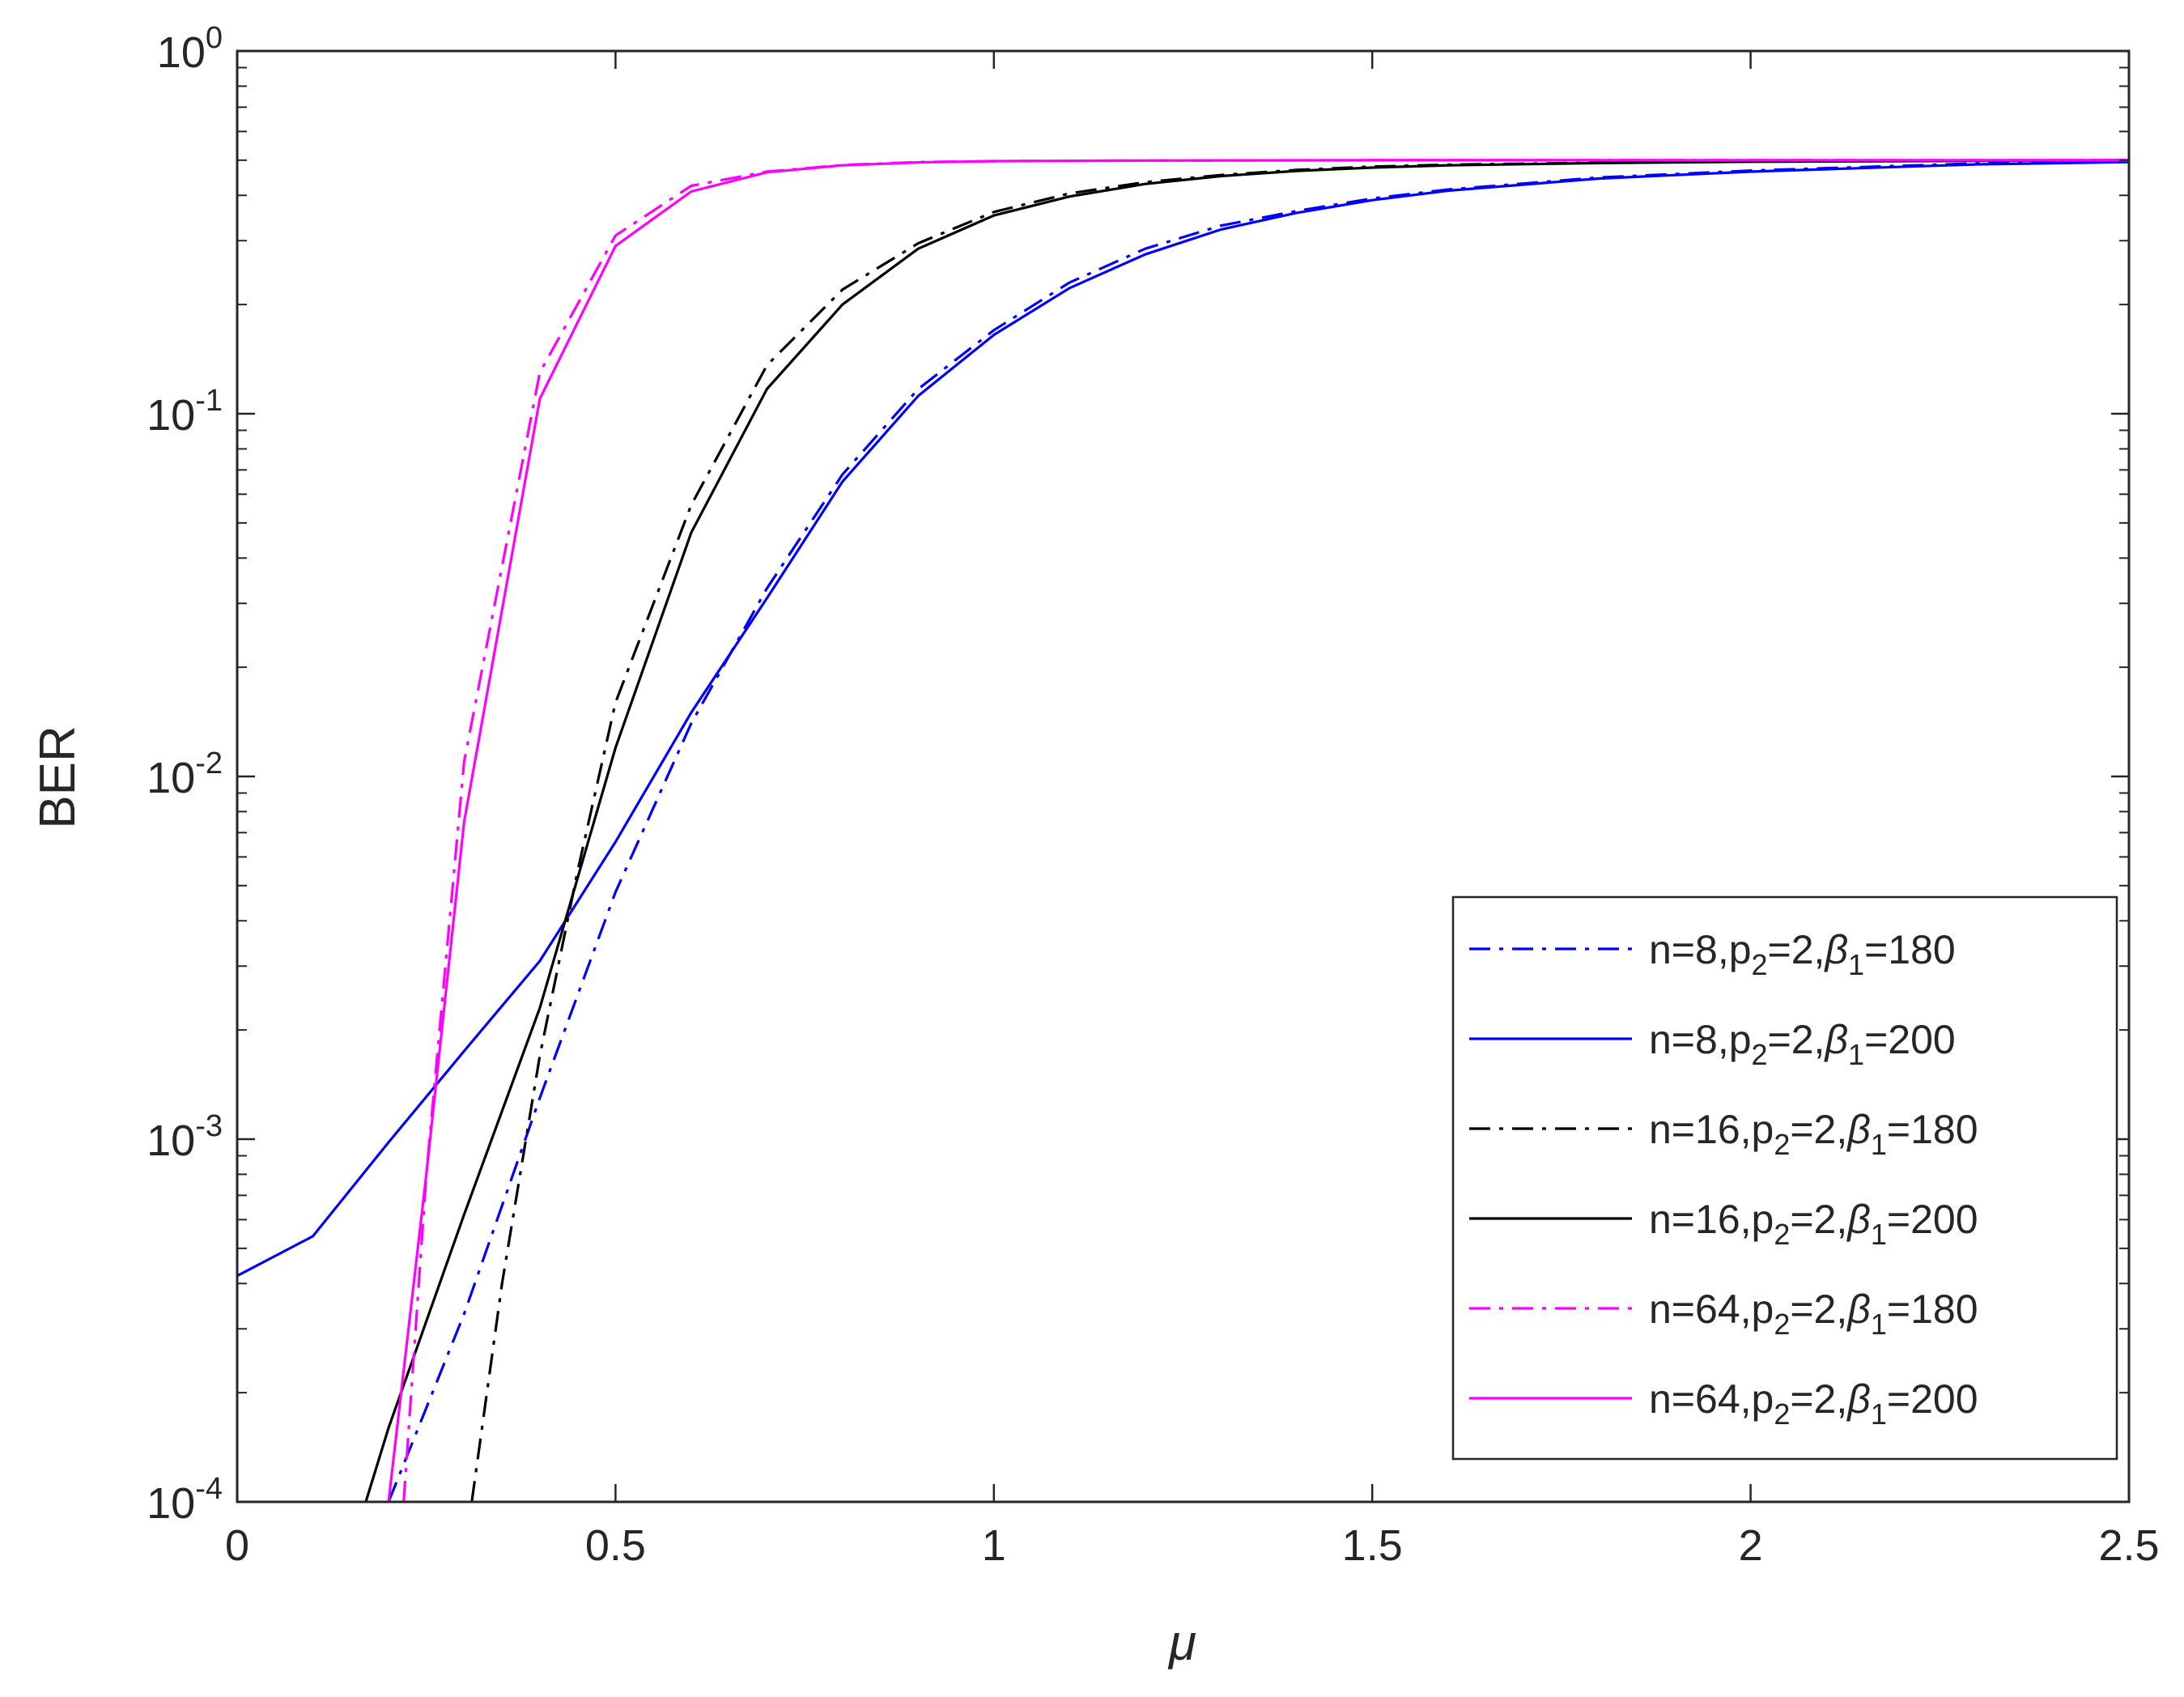 This screenshot has width=2184, height=1697. Describe the element at coordinates (994, 1545) in the screenshot. I see `x-tick-label: 1` at that location.